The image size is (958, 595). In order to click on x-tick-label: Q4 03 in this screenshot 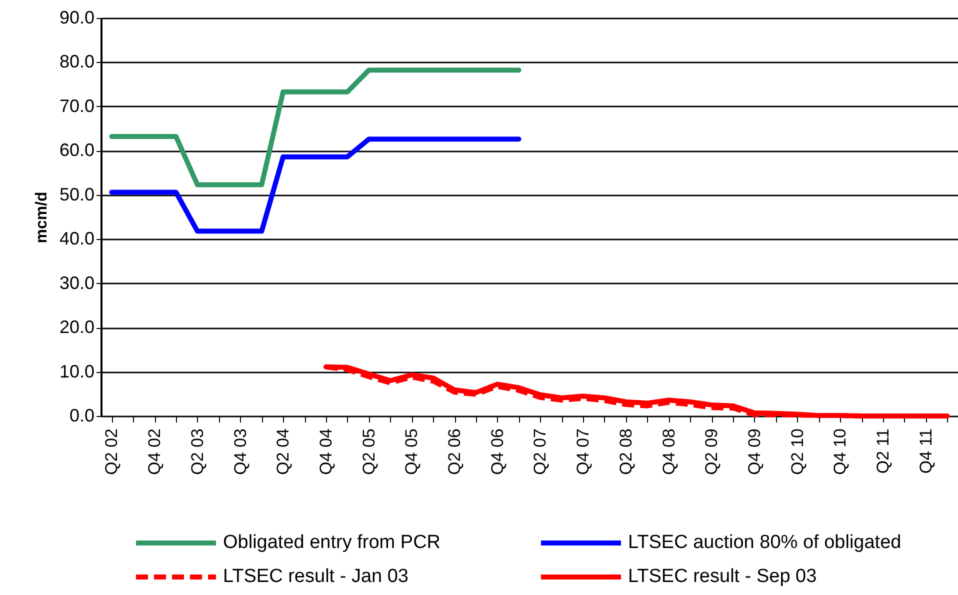, I will do `click(240, 451)`.